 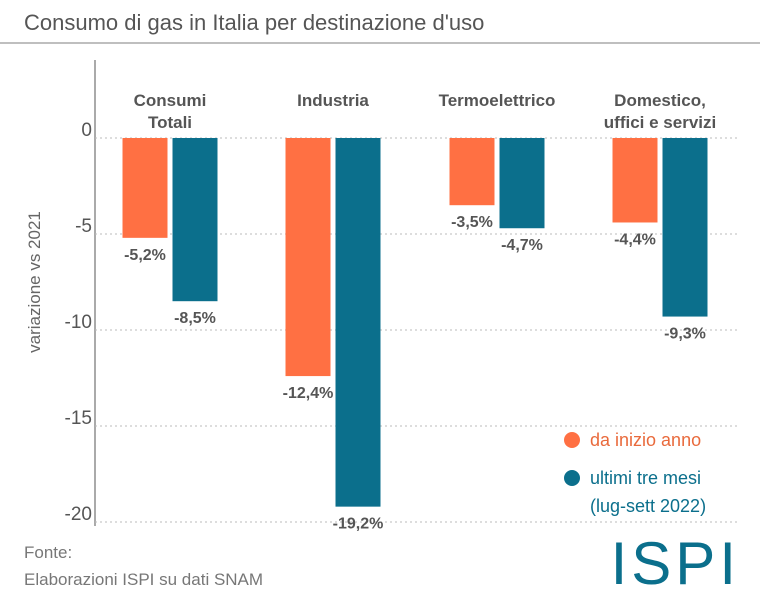 I want to click on y-tick-label: -20, so click(x=78, y=514).